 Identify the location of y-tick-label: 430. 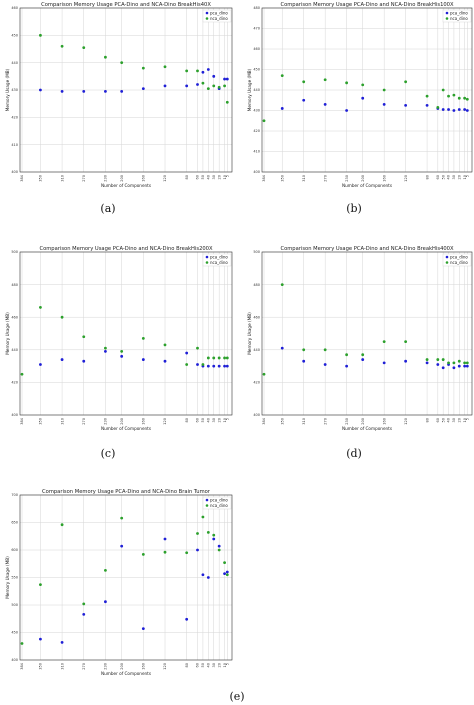
(256, 111).